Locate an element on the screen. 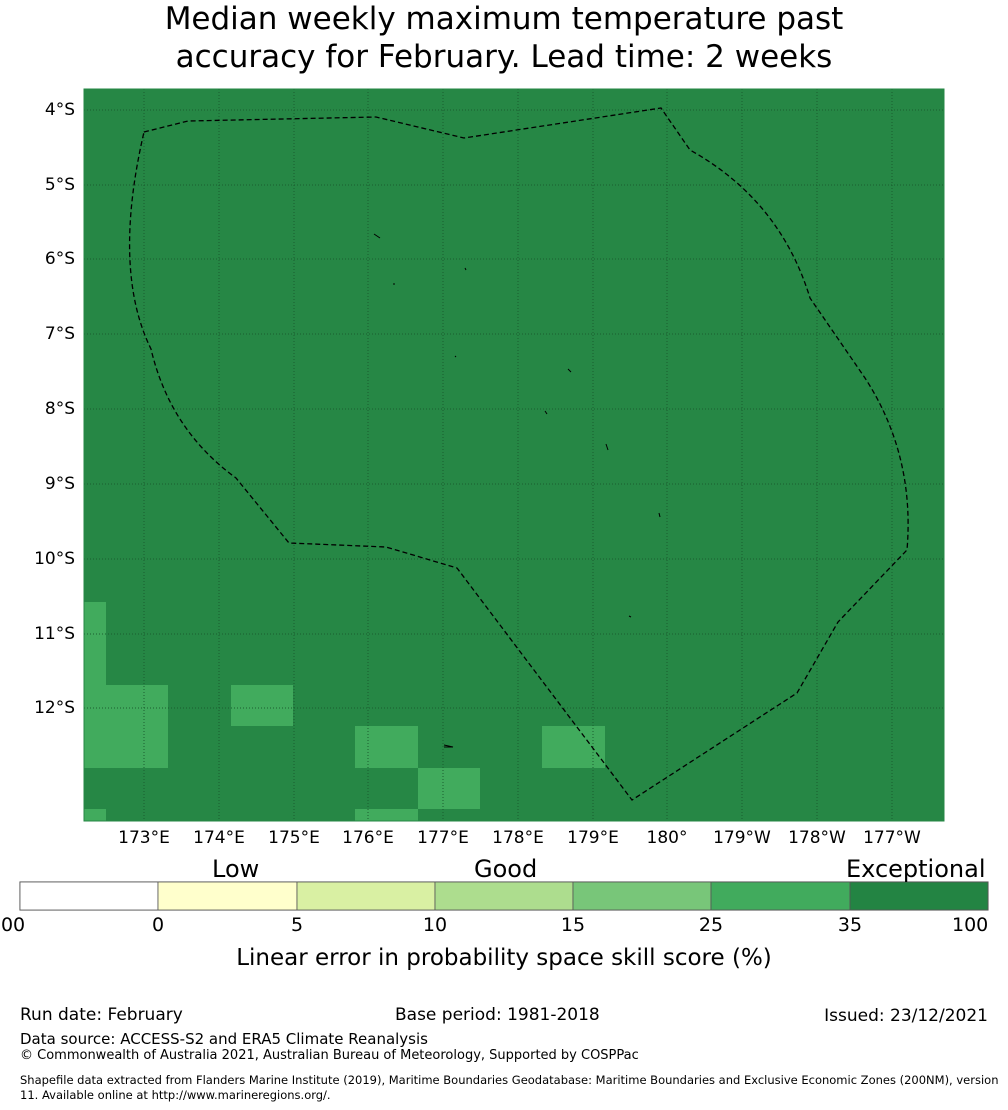 This screenshot has width=1008, height=1110. lon-label: 177°E is located at coordinates (443, 838).